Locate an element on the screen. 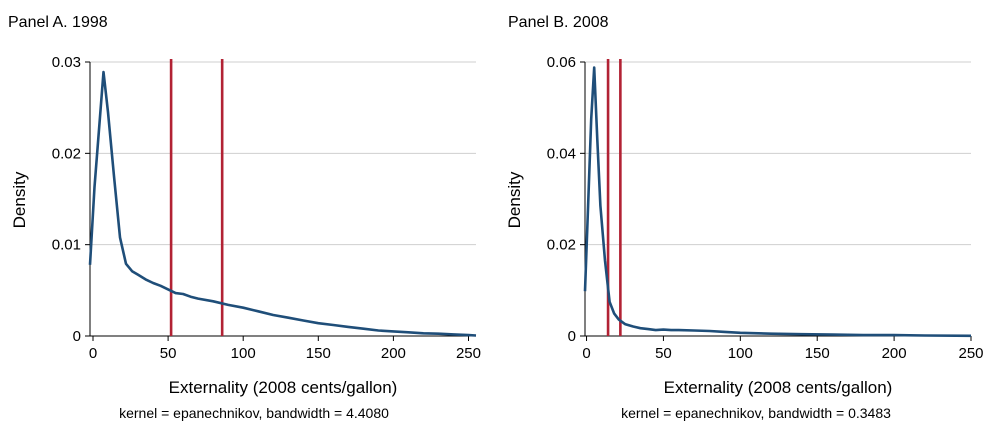  panel-b-x-tick-label: 250 is located at coordinates (970, 353).